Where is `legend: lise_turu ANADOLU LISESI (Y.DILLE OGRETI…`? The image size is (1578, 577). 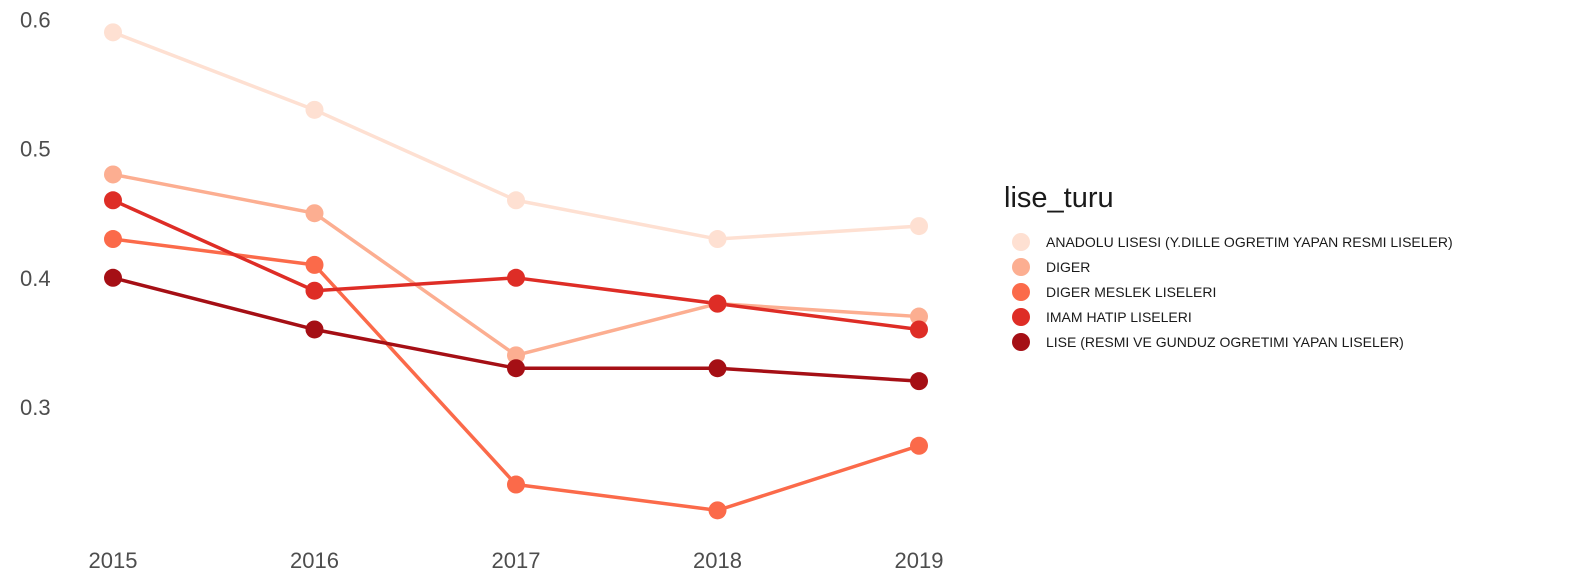 legend: lise_turu ANADOLU LISESI (Y.DILLE OGRETI… is located at coordinates (1228, 268).